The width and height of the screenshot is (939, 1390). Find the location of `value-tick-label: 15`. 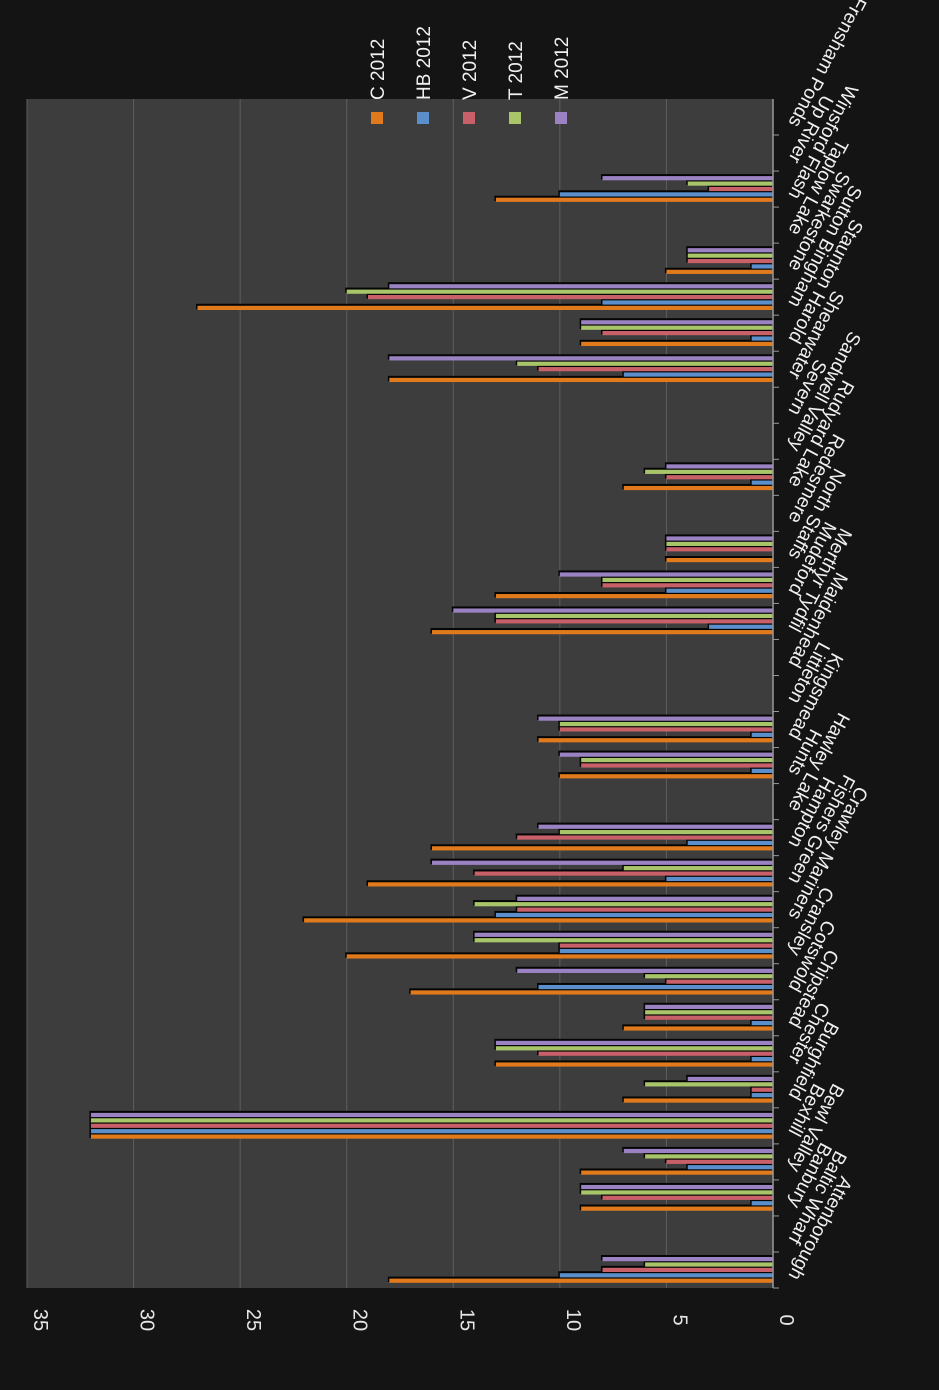

value-tick-label: 15 is located at coordinates (466, 1320).